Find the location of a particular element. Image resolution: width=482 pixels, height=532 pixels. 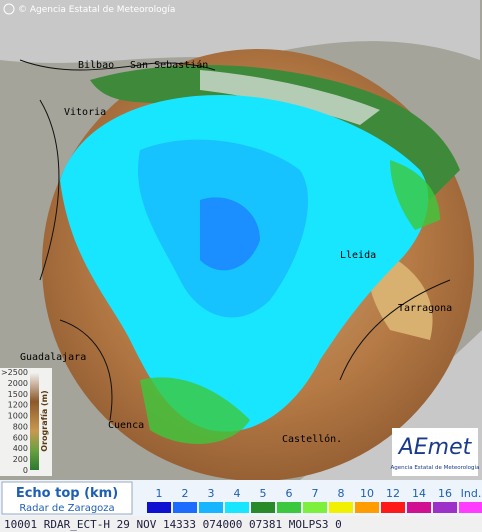

city-label: Bilbao is located at coordinates (96, 65).